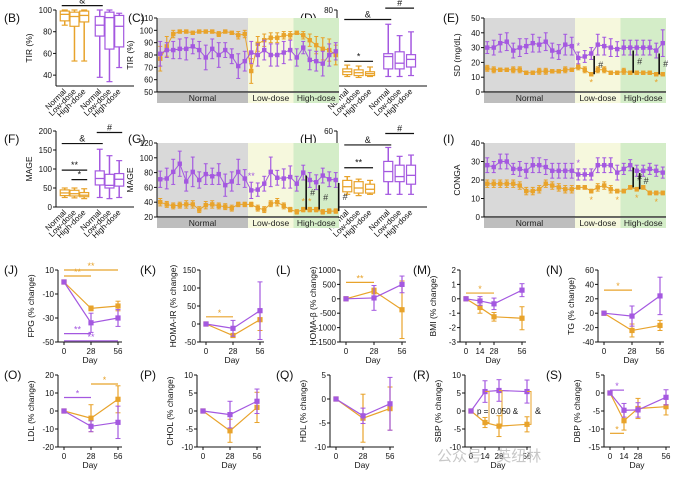 The image size is (693, 477). What do you see at coordinates (31, 305) in the screenshot?
I see `y-axis-label: FPG (% change)` at bounding box center [31, 305].